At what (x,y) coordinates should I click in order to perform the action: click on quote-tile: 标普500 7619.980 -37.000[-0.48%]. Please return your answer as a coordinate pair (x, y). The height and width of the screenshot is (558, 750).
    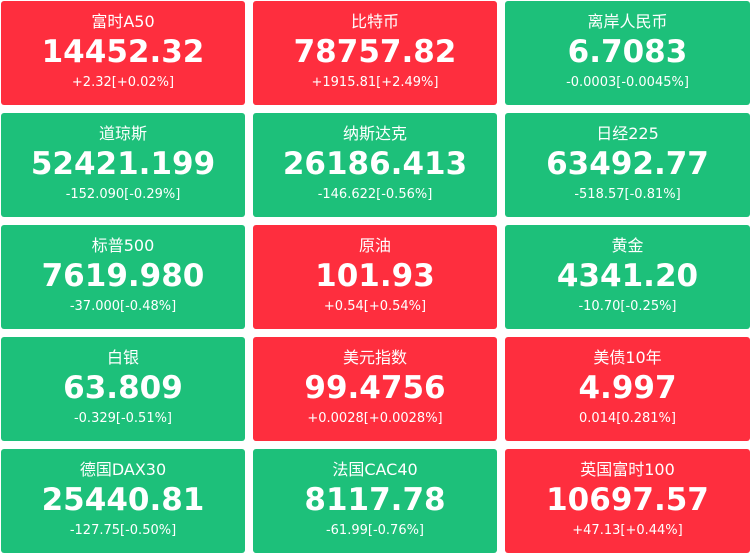
    Looking at the image, I should click on (123, 277).